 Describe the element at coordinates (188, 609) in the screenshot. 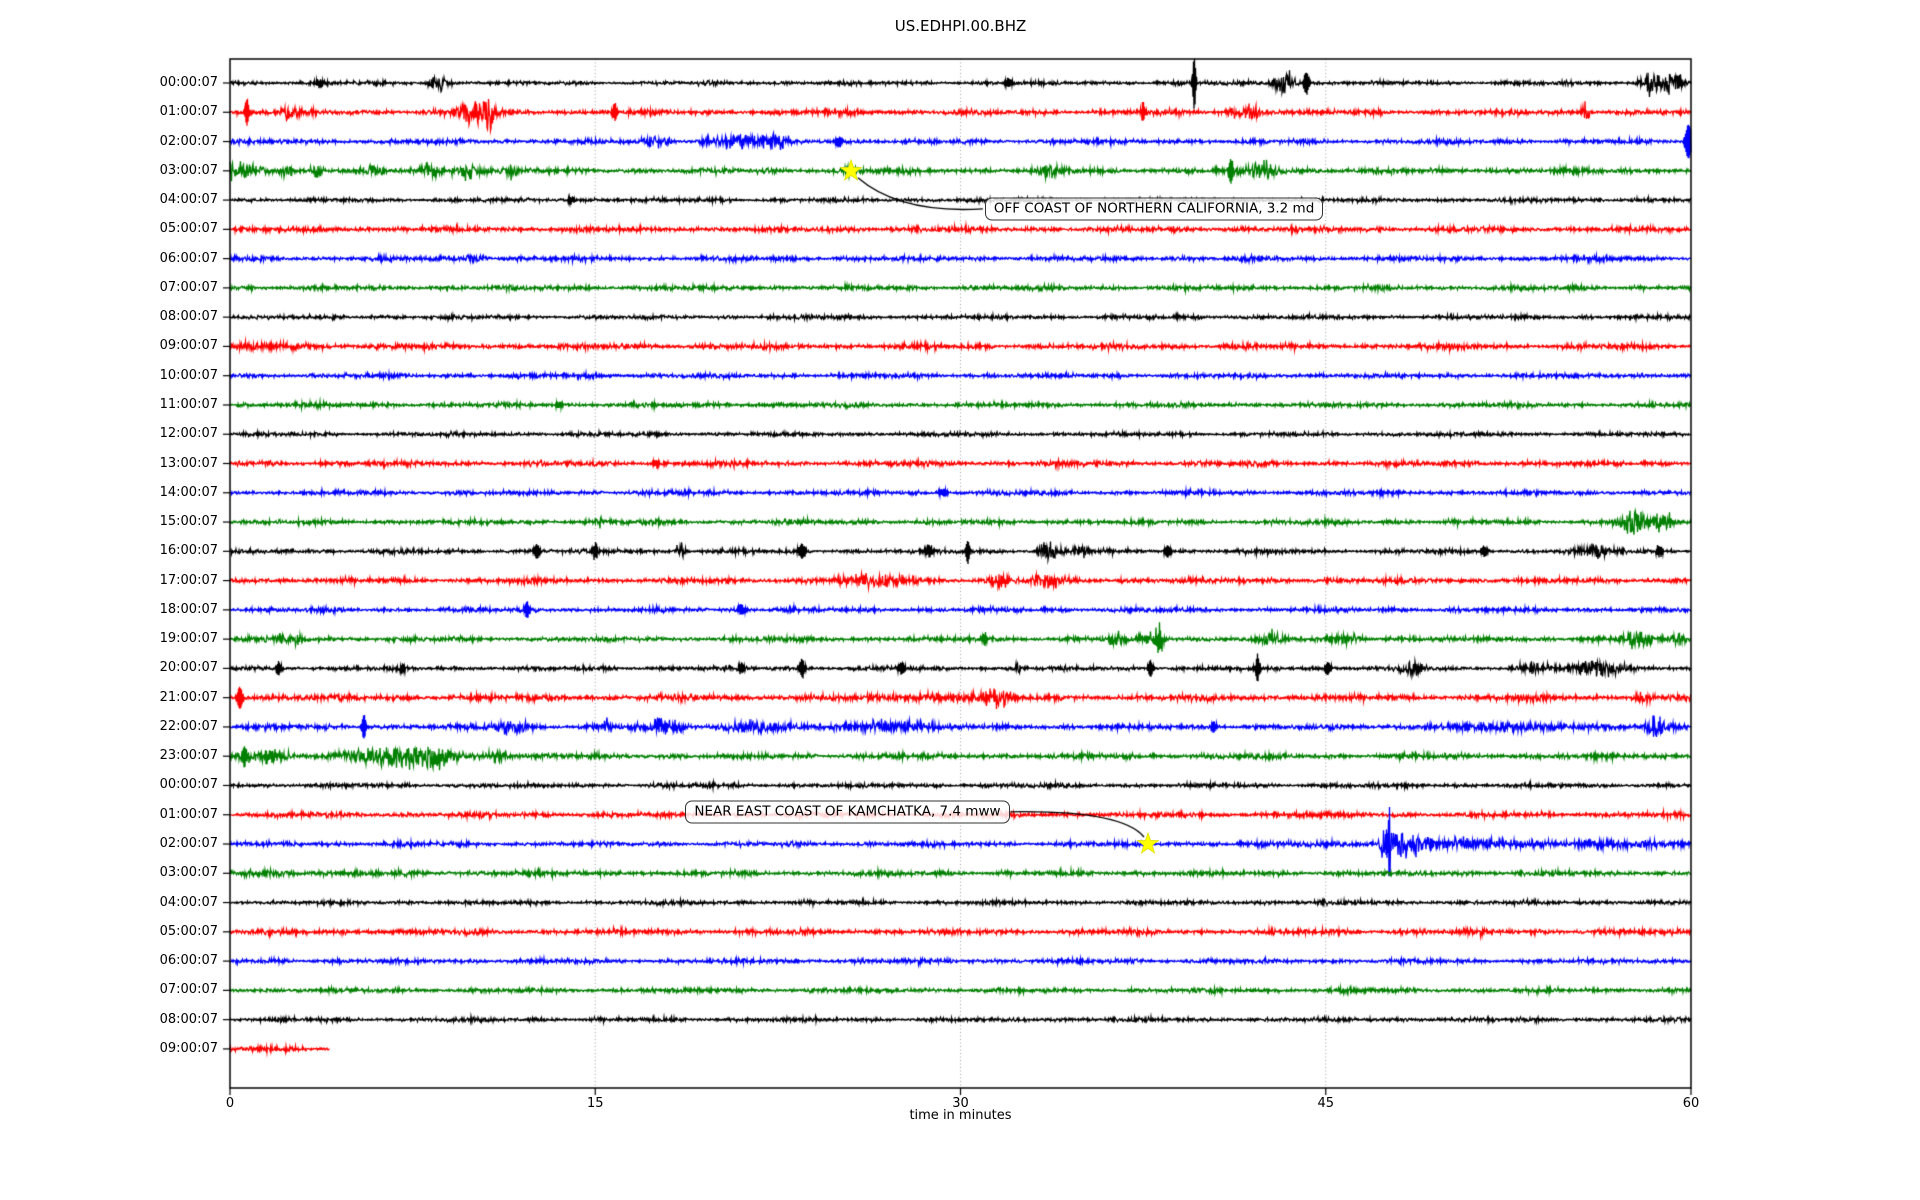

I see `y-axis-hour-label: 18:00:07` at that location.